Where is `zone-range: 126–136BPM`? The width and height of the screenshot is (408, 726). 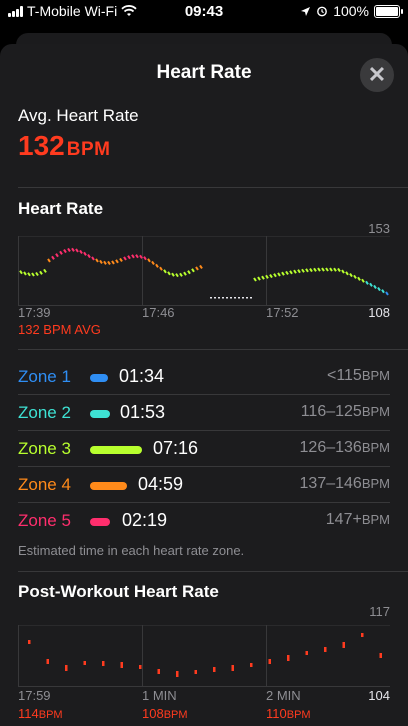
zone-range: 126–136BPM is located at coordinates (345, 448).